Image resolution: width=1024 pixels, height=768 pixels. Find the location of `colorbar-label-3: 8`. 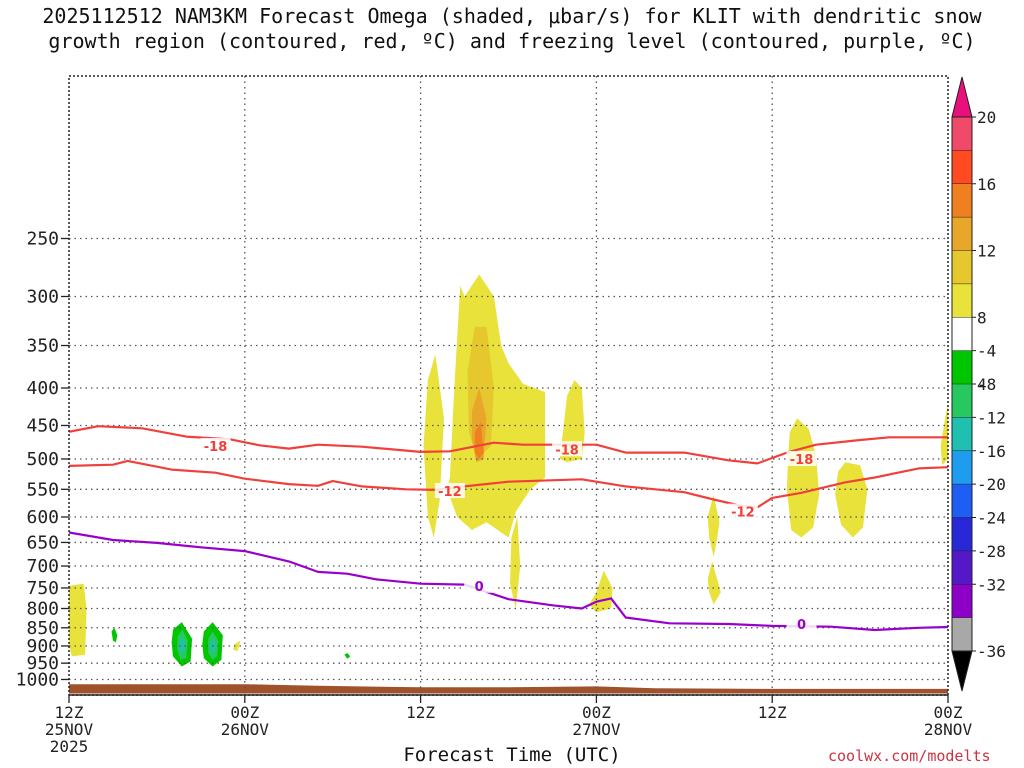

colorbar-label-3: 8 is located at coordinates (982, 317).